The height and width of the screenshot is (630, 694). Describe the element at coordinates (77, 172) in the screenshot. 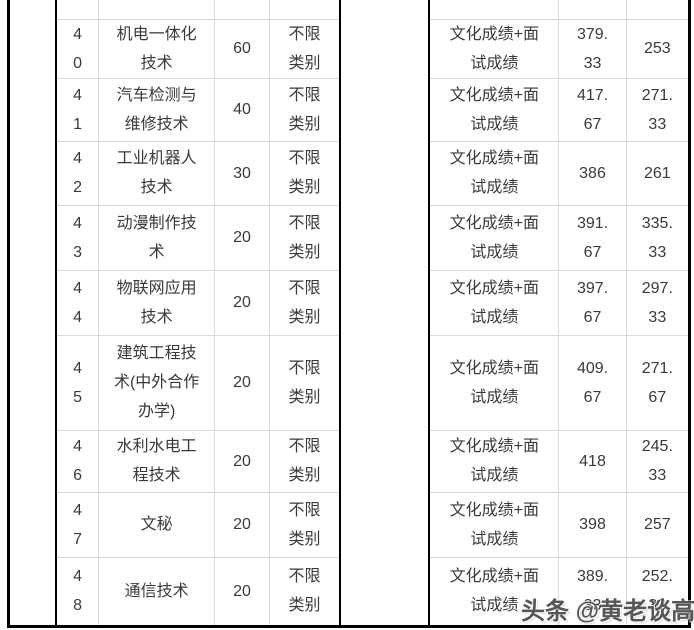

I see `row-number-cell: 4 2` at that location.